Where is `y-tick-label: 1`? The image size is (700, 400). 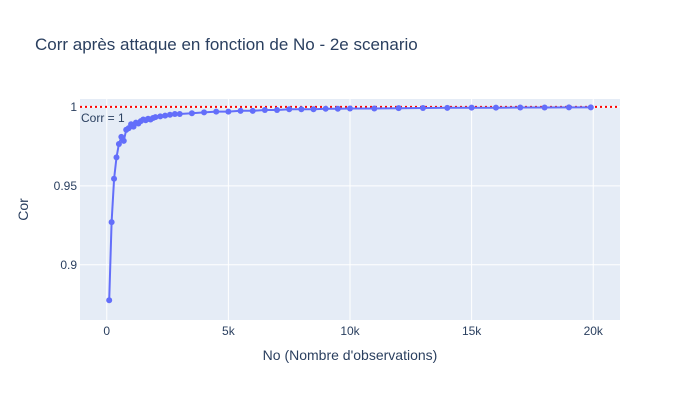 y-tick-label: 1 is located at coordinates (73, 107).